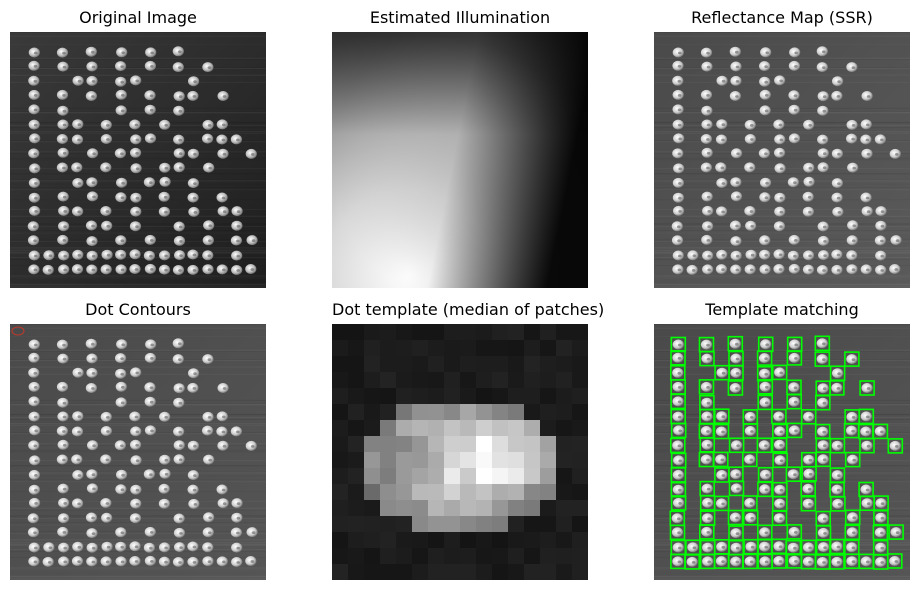 This screenshot has width=919, height=590. Describe the element at coordinates (782, 160) in the screenshot. I see `reflectance-image` at that location.